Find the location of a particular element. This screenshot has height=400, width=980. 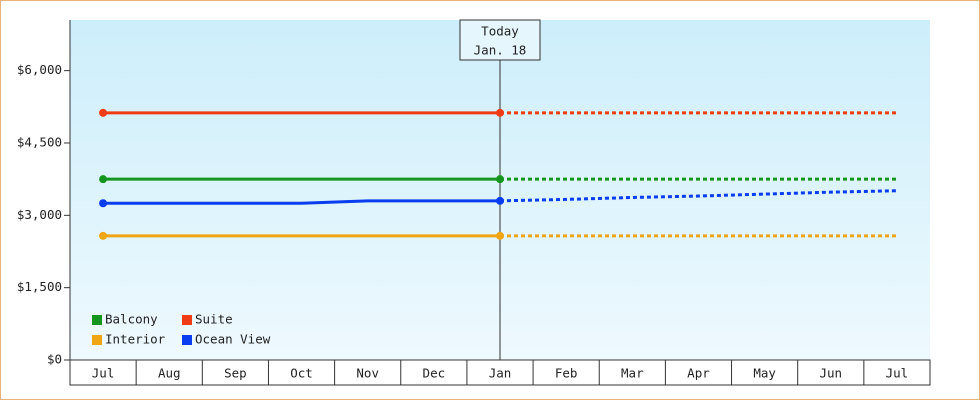

y-tick-label: $3,000 is located at coordinates (39, 214).